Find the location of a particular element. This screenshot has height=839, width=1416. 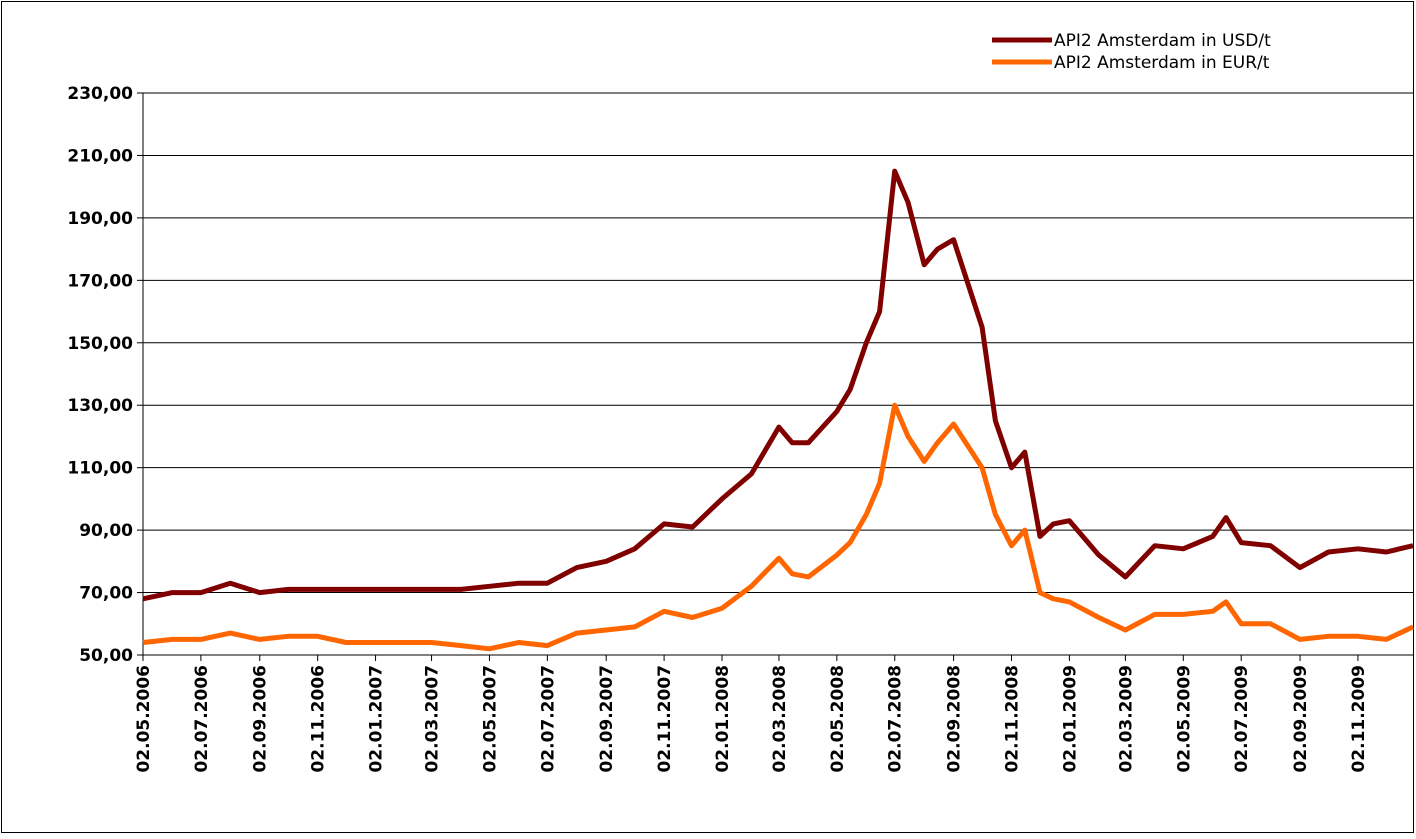

x-tick-label: 02.03.2007 is located at coordinates (433, 719).